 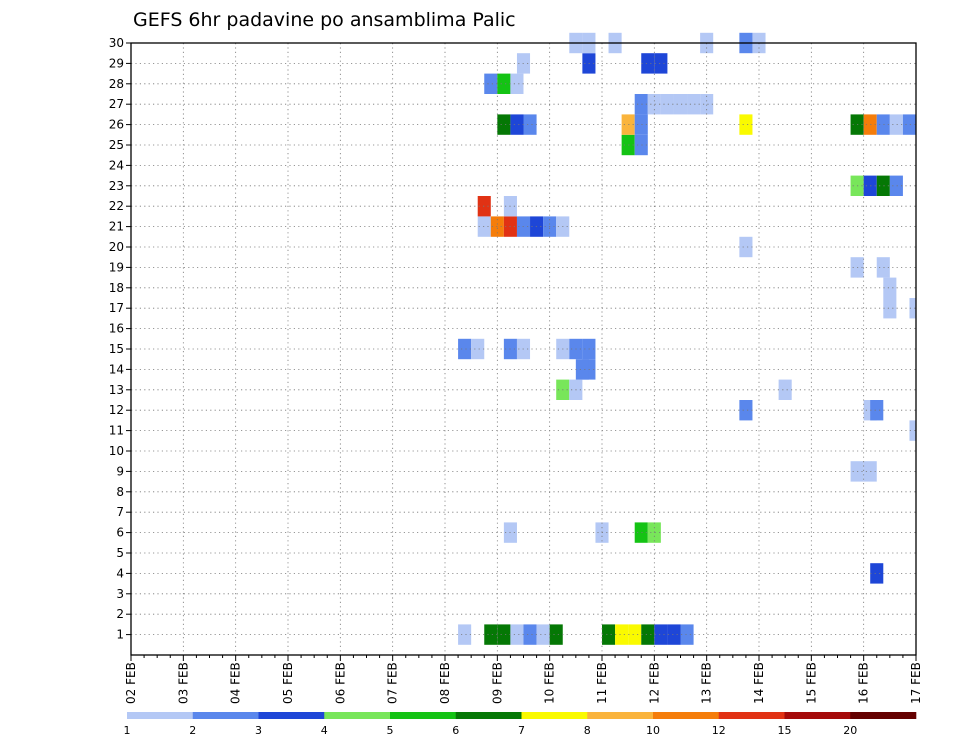 What do you see at coordinates (340, 683) in the screenshot?
I see `x-tick-label: 06 FEB` at bounding box center [340, 683].